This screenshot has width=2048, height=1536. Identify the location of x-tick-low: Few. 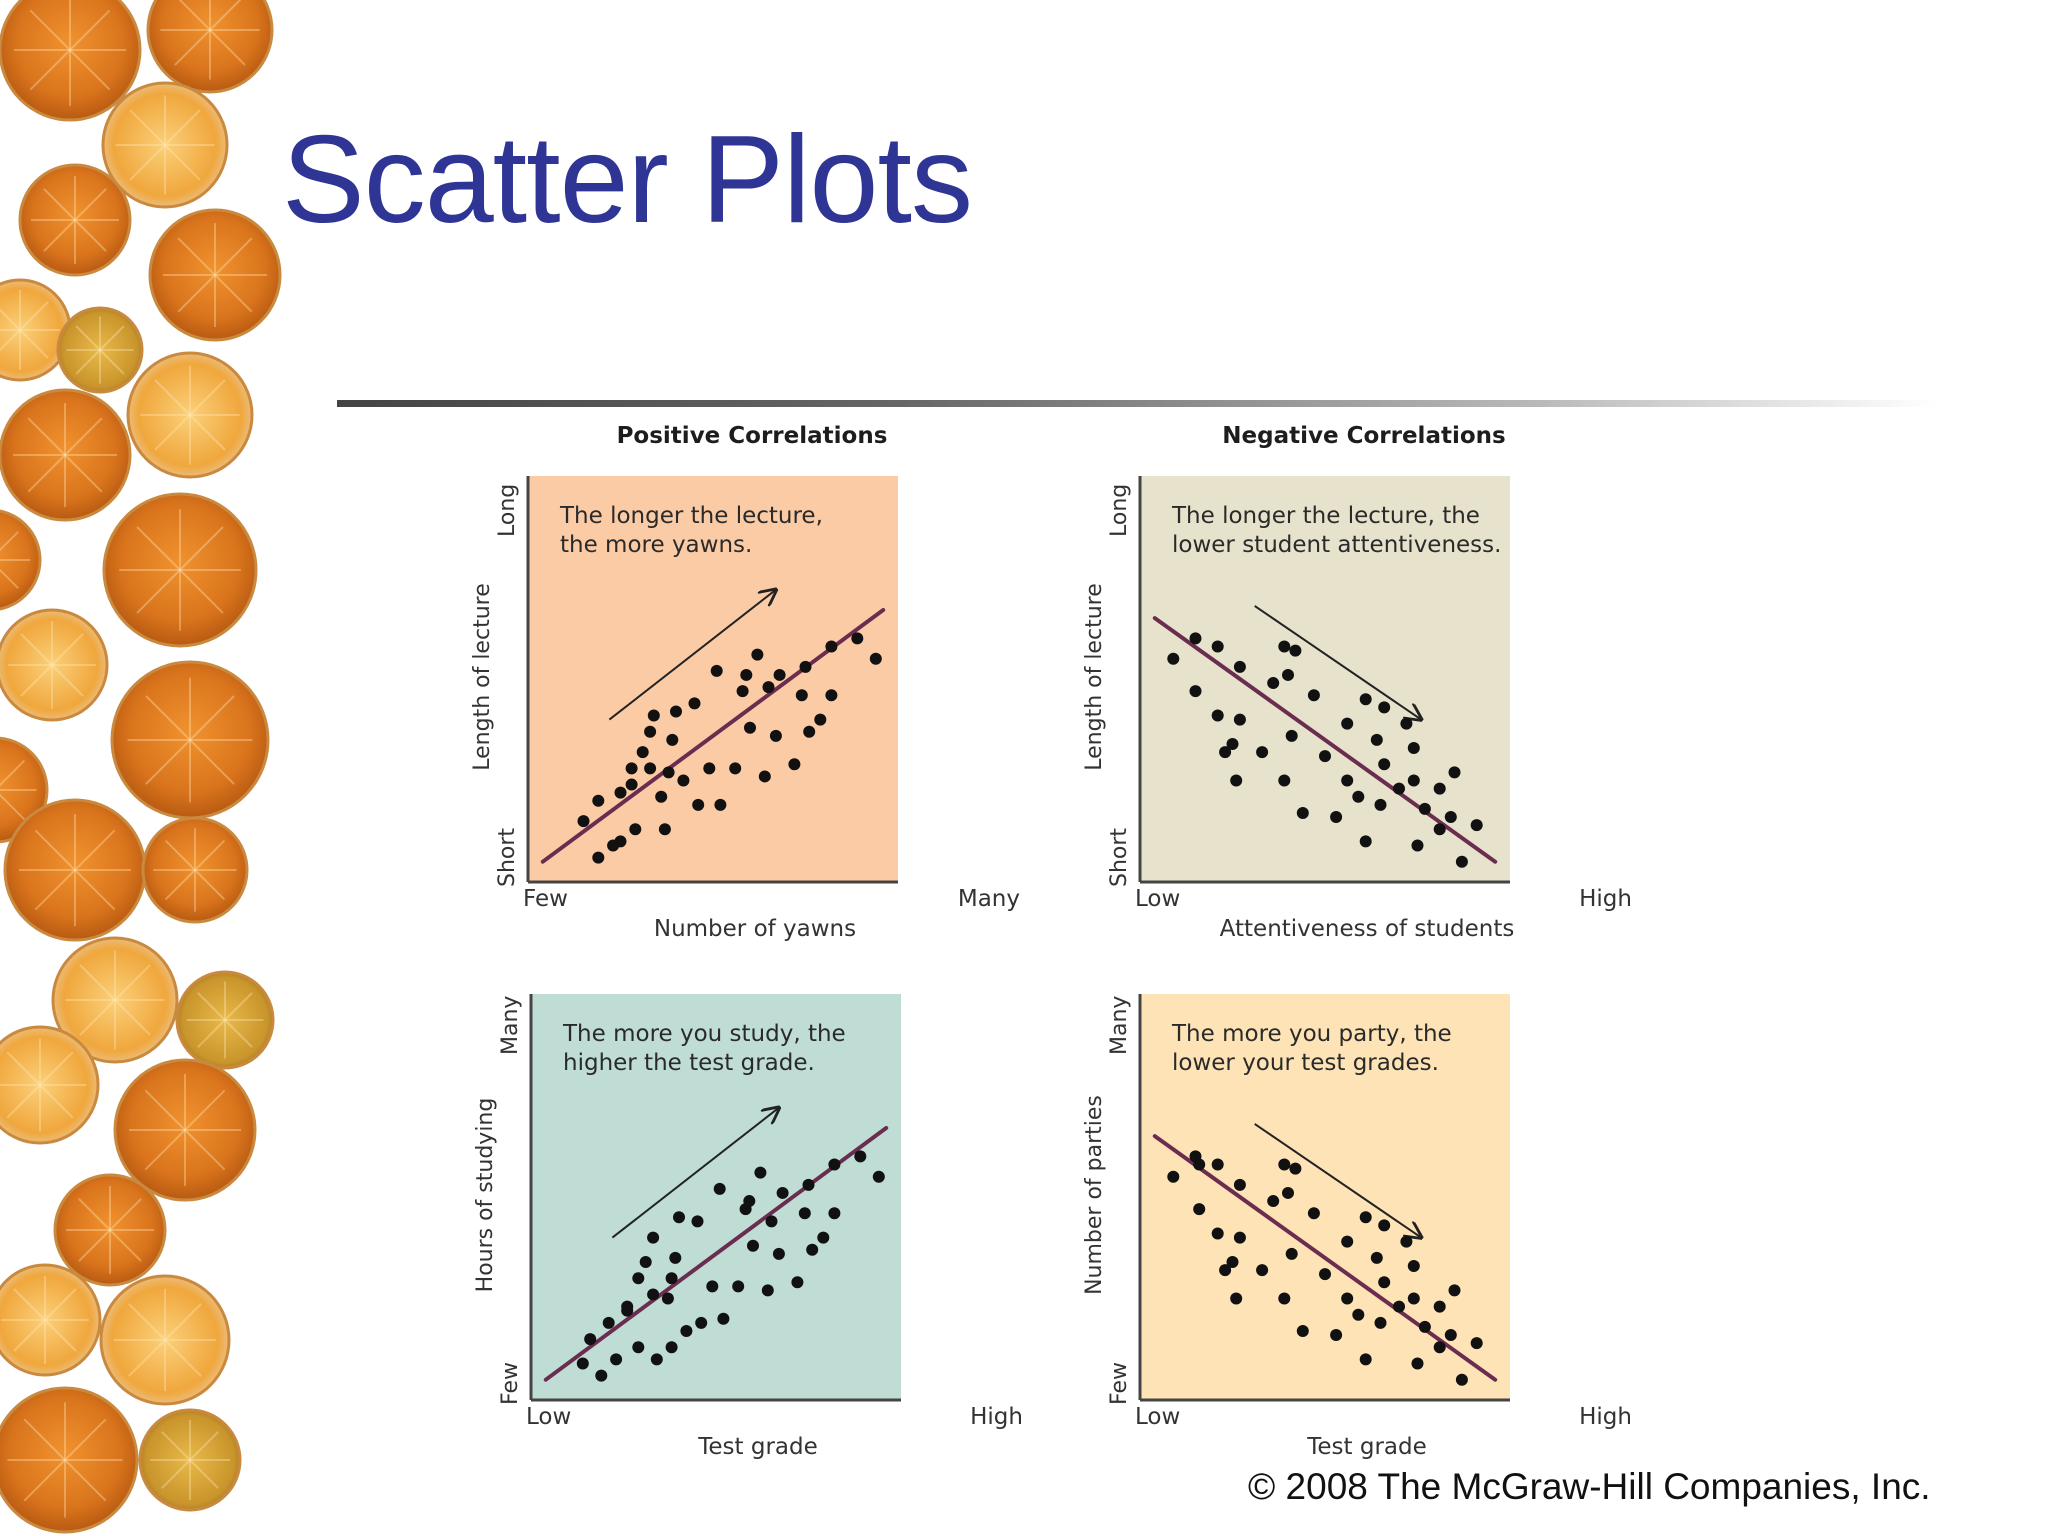
(545, 899).